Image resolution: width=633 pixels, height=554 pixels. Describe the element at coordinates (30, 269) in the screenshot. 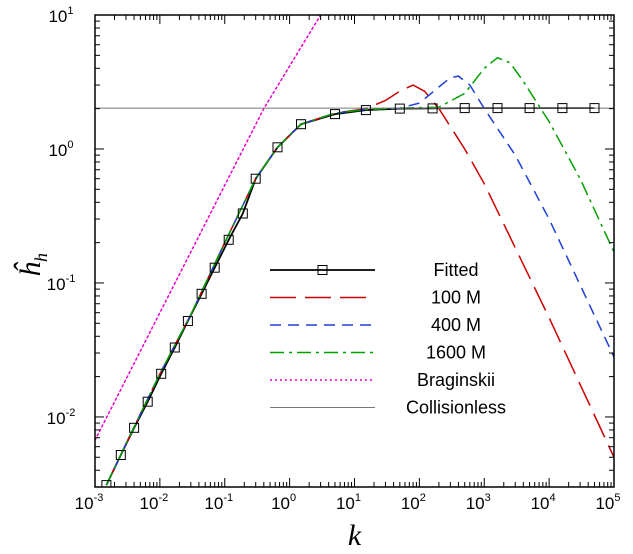

I see `y-axis-label-main: ĥ` at that location.